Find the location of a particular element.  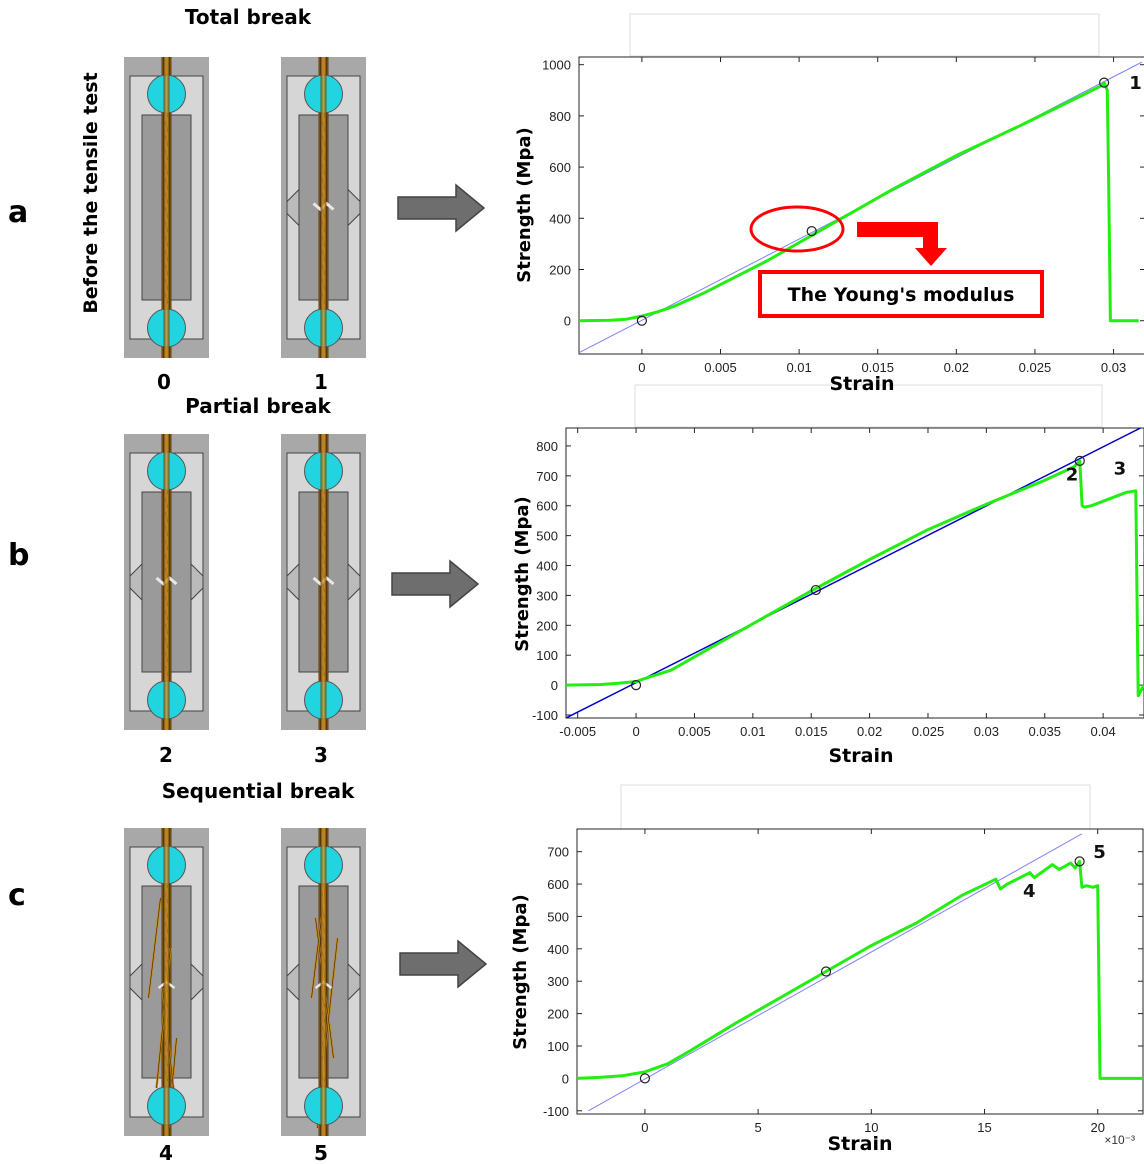

specimen-label-2: 2 is located at coordinates (166, 755).